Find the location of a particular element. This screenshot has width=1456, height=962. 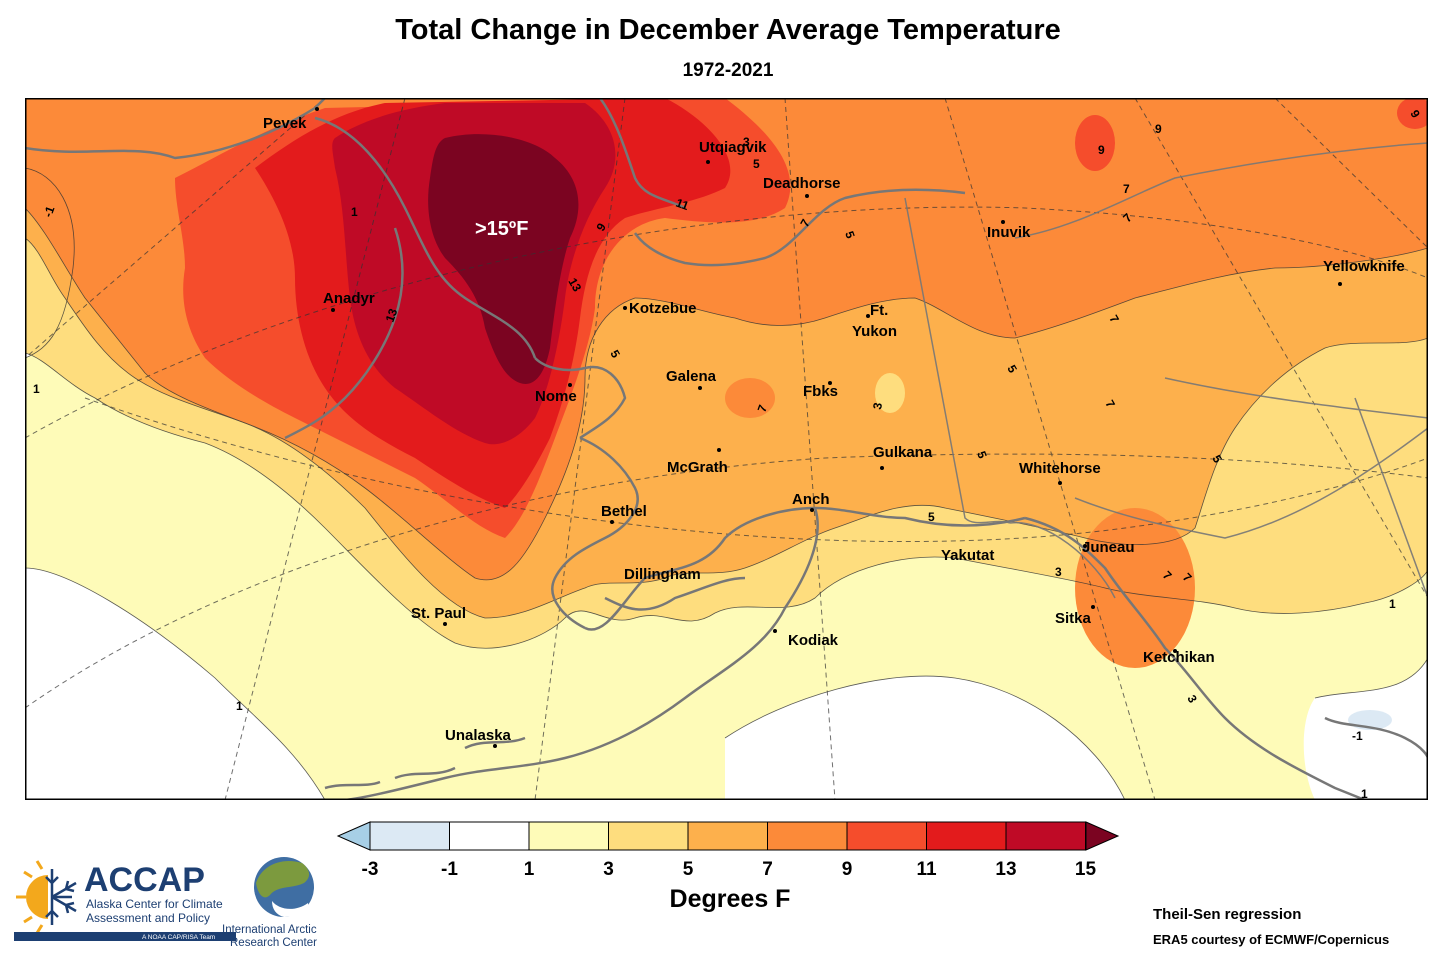

accap-tag-bar is located at coordinates (125, 936).